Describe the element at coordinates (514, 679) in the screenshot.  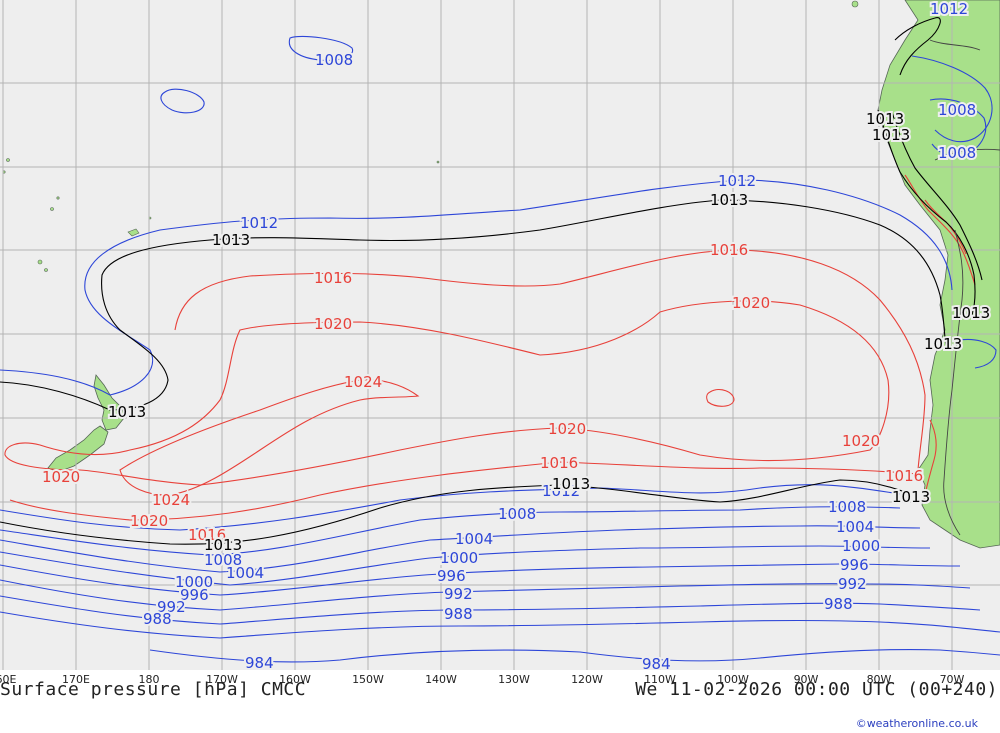
I see `lon-tick-label: 130W` at that location.